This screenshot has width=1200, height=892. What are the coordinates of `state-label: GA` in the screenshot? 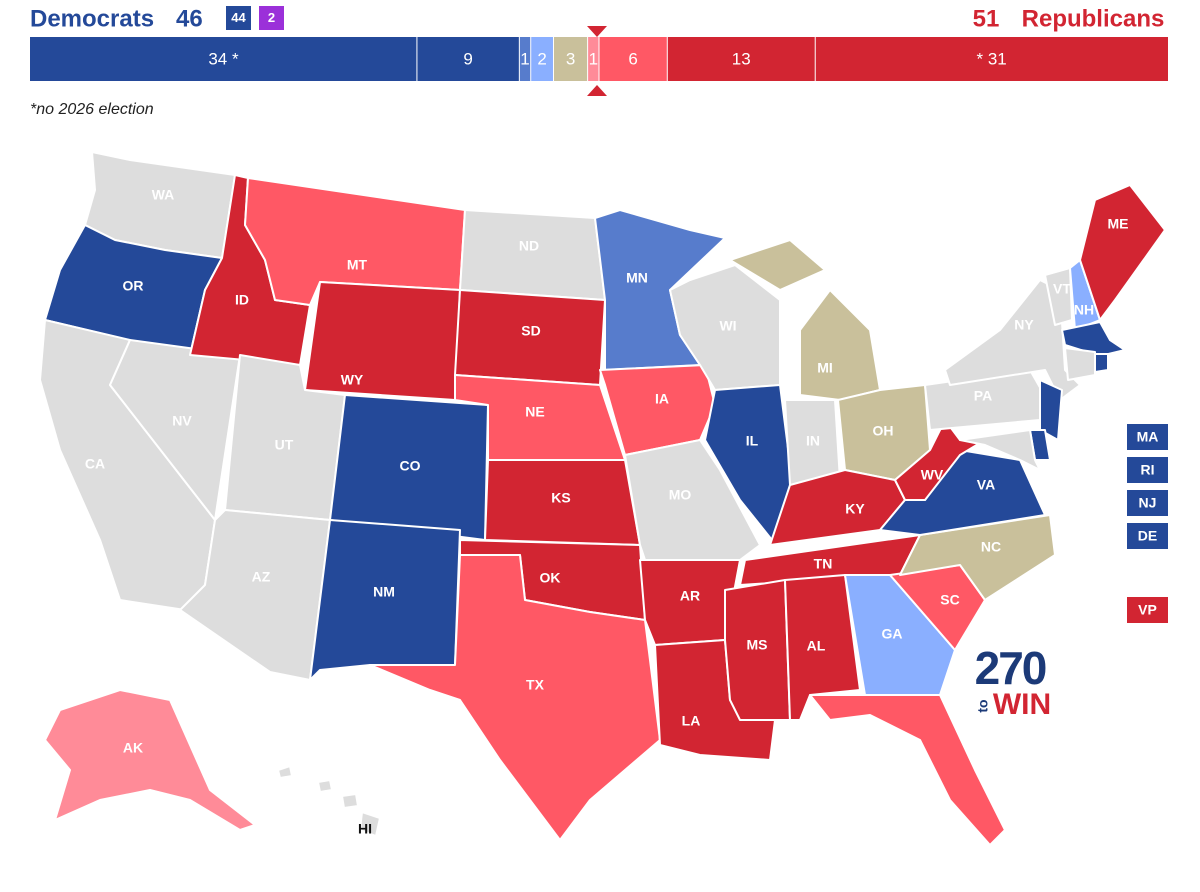 It's located at (892, 634).